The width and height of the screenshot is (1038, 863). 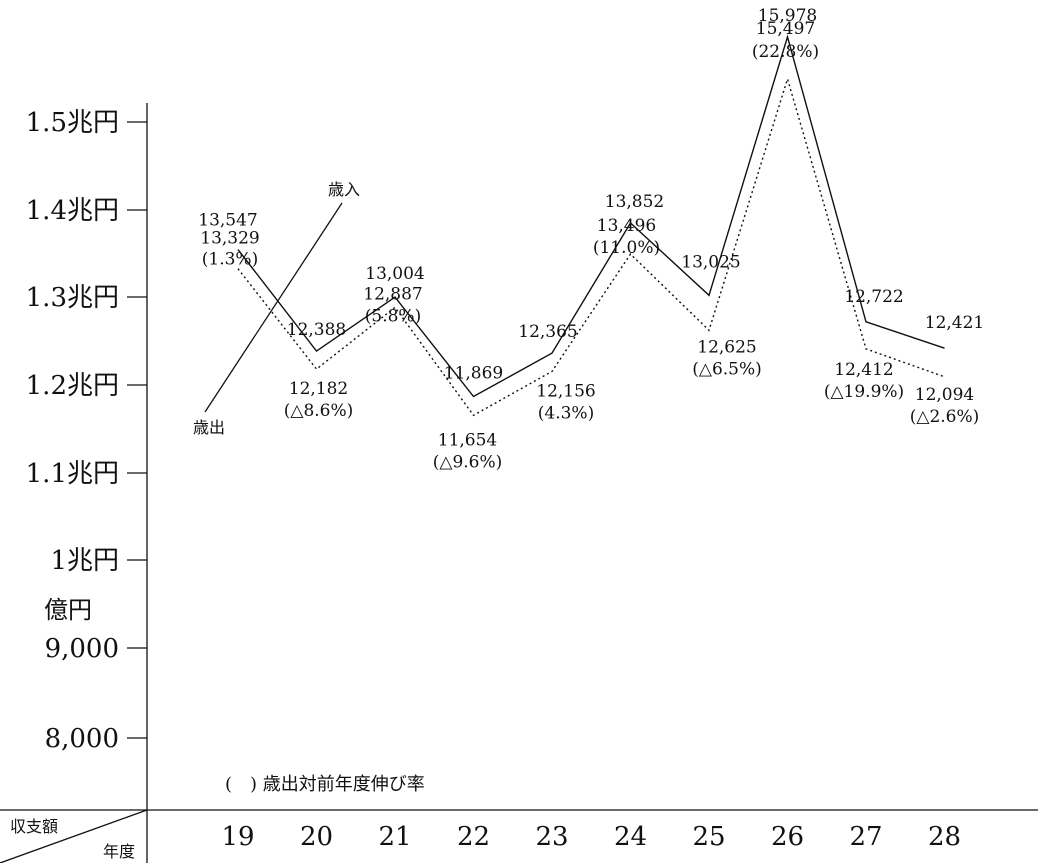 What do you see at coordinates (864, 392) in the screenshot?
I see `growth-rate-label: (△19.9%)` at bounding box center [864, 392].